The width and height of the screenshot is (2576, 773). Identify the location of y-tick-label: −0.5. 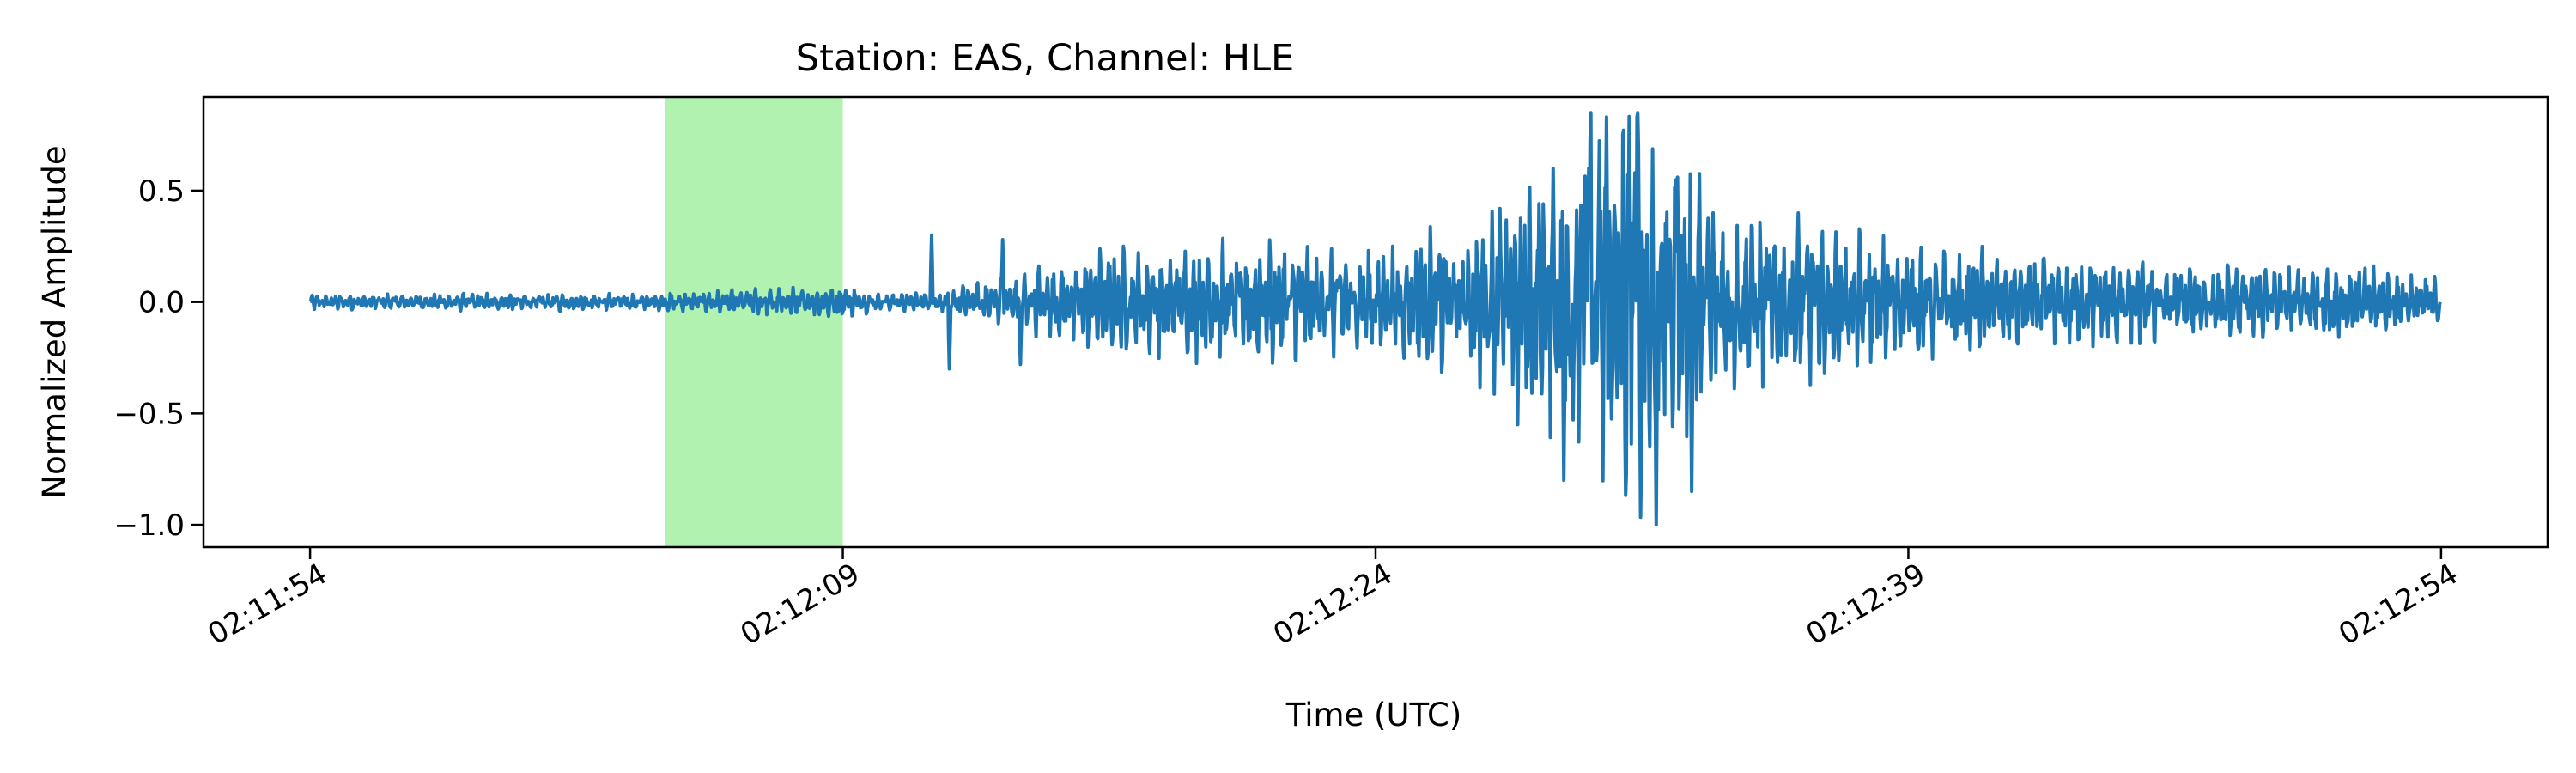
(149, 414).